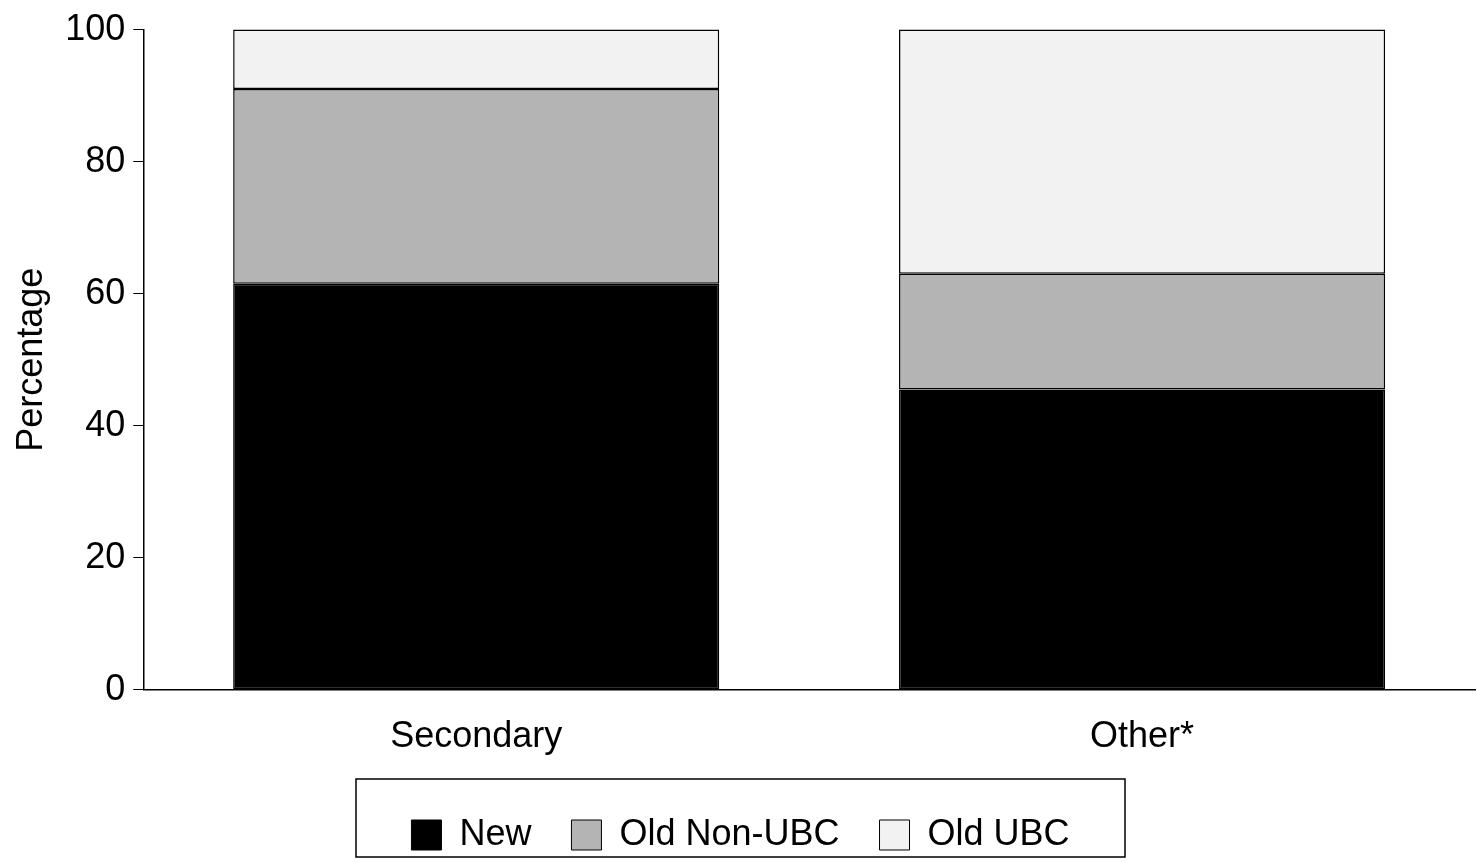  Describe the element at coordinates (29, 359) in the screenshot. I see `y-axis-title: Percentage` at that location.